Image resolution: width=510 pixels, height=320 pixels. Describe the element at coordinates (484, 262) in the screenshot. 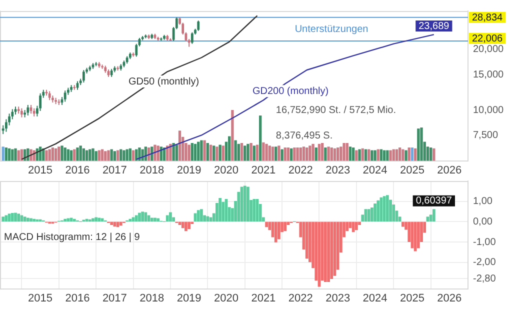

I see `y-tick-label: -2,00` at that location.